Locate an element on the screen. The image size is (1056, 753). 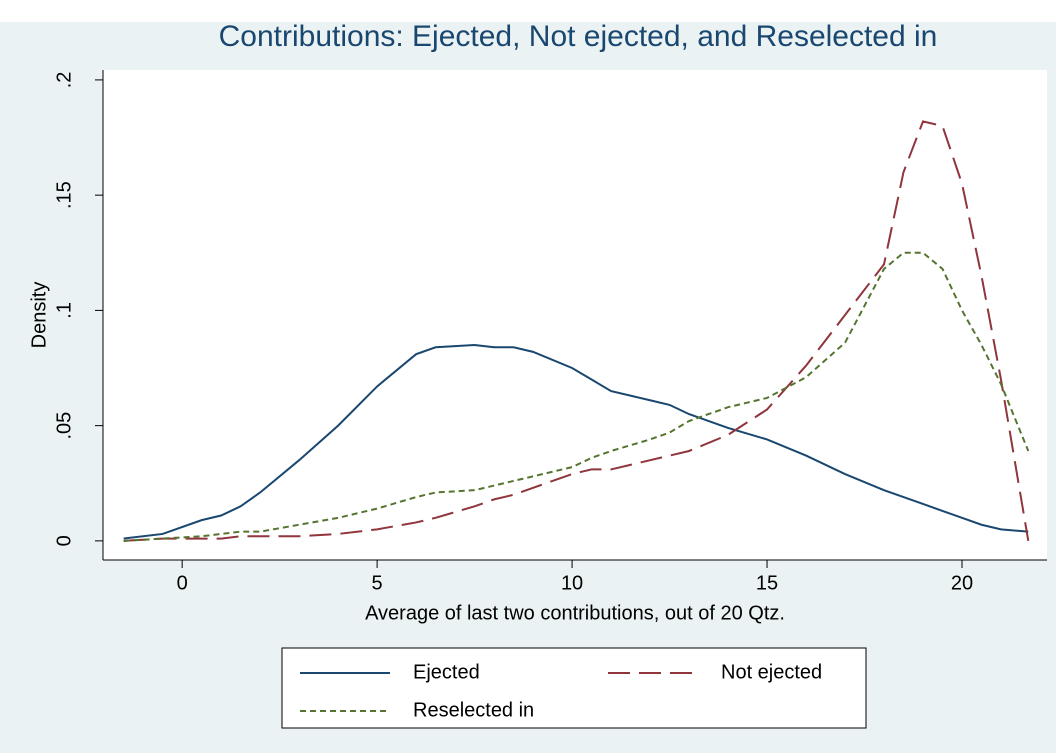
y-tick-label: .1 is located at coordinates (64, 310).